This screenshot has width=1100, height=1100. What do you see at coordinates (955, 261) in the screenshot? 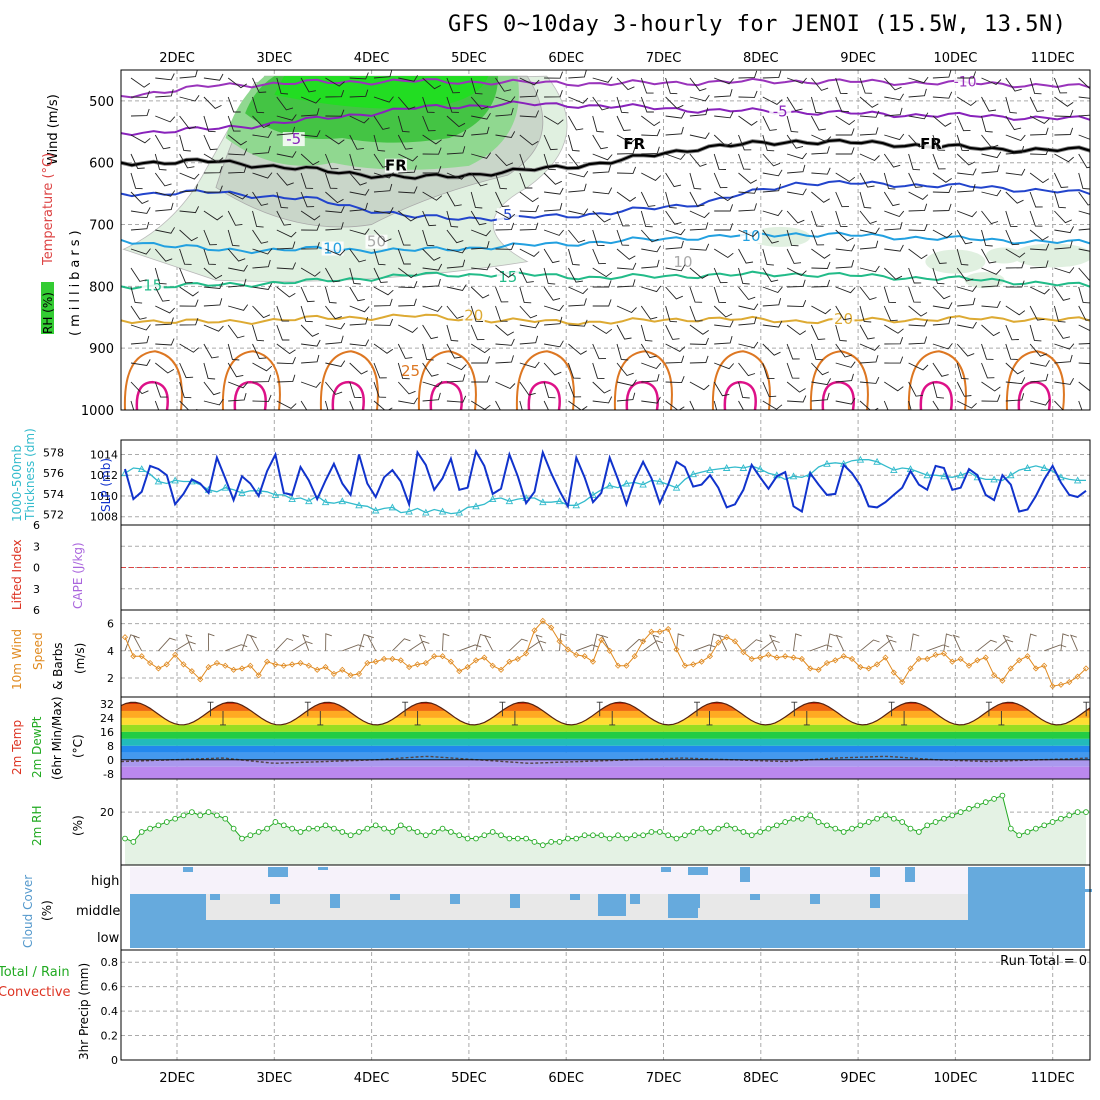
I see `rh-blob` at bounding box center [955, 261].